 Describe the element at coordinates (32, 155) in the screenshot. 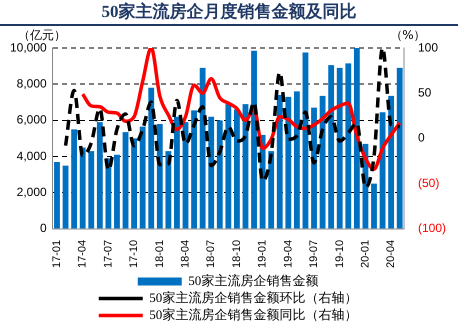

I see `y-tick-label: 4,000` at that location.